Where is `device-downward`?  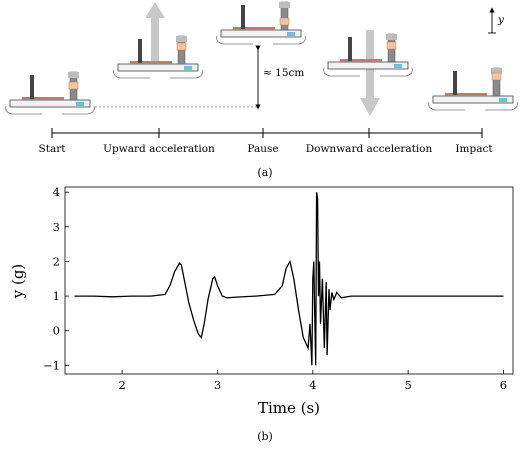 device-downward is located at coordinates (368, 55).